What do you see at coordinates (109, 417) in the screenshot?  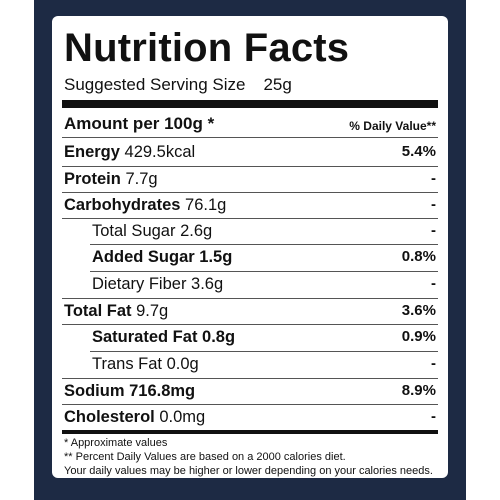 I see `nutrient-label: Cholesterol` at bounding box center [109, 417].